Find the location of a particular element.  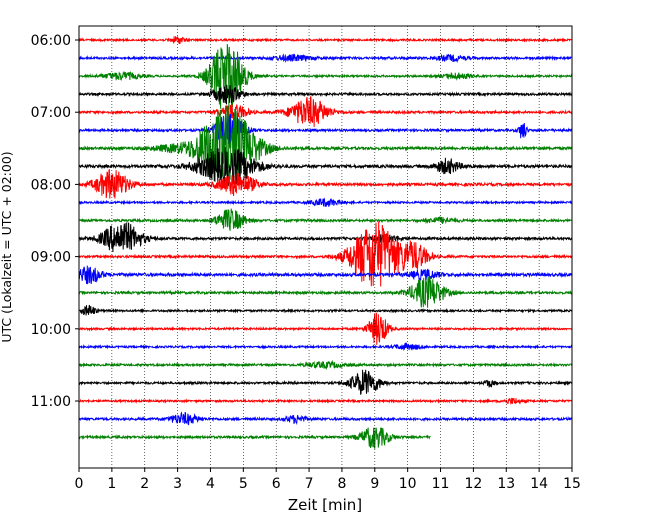

x-tick-label-11: 11 is located at coordinates (441, 484).